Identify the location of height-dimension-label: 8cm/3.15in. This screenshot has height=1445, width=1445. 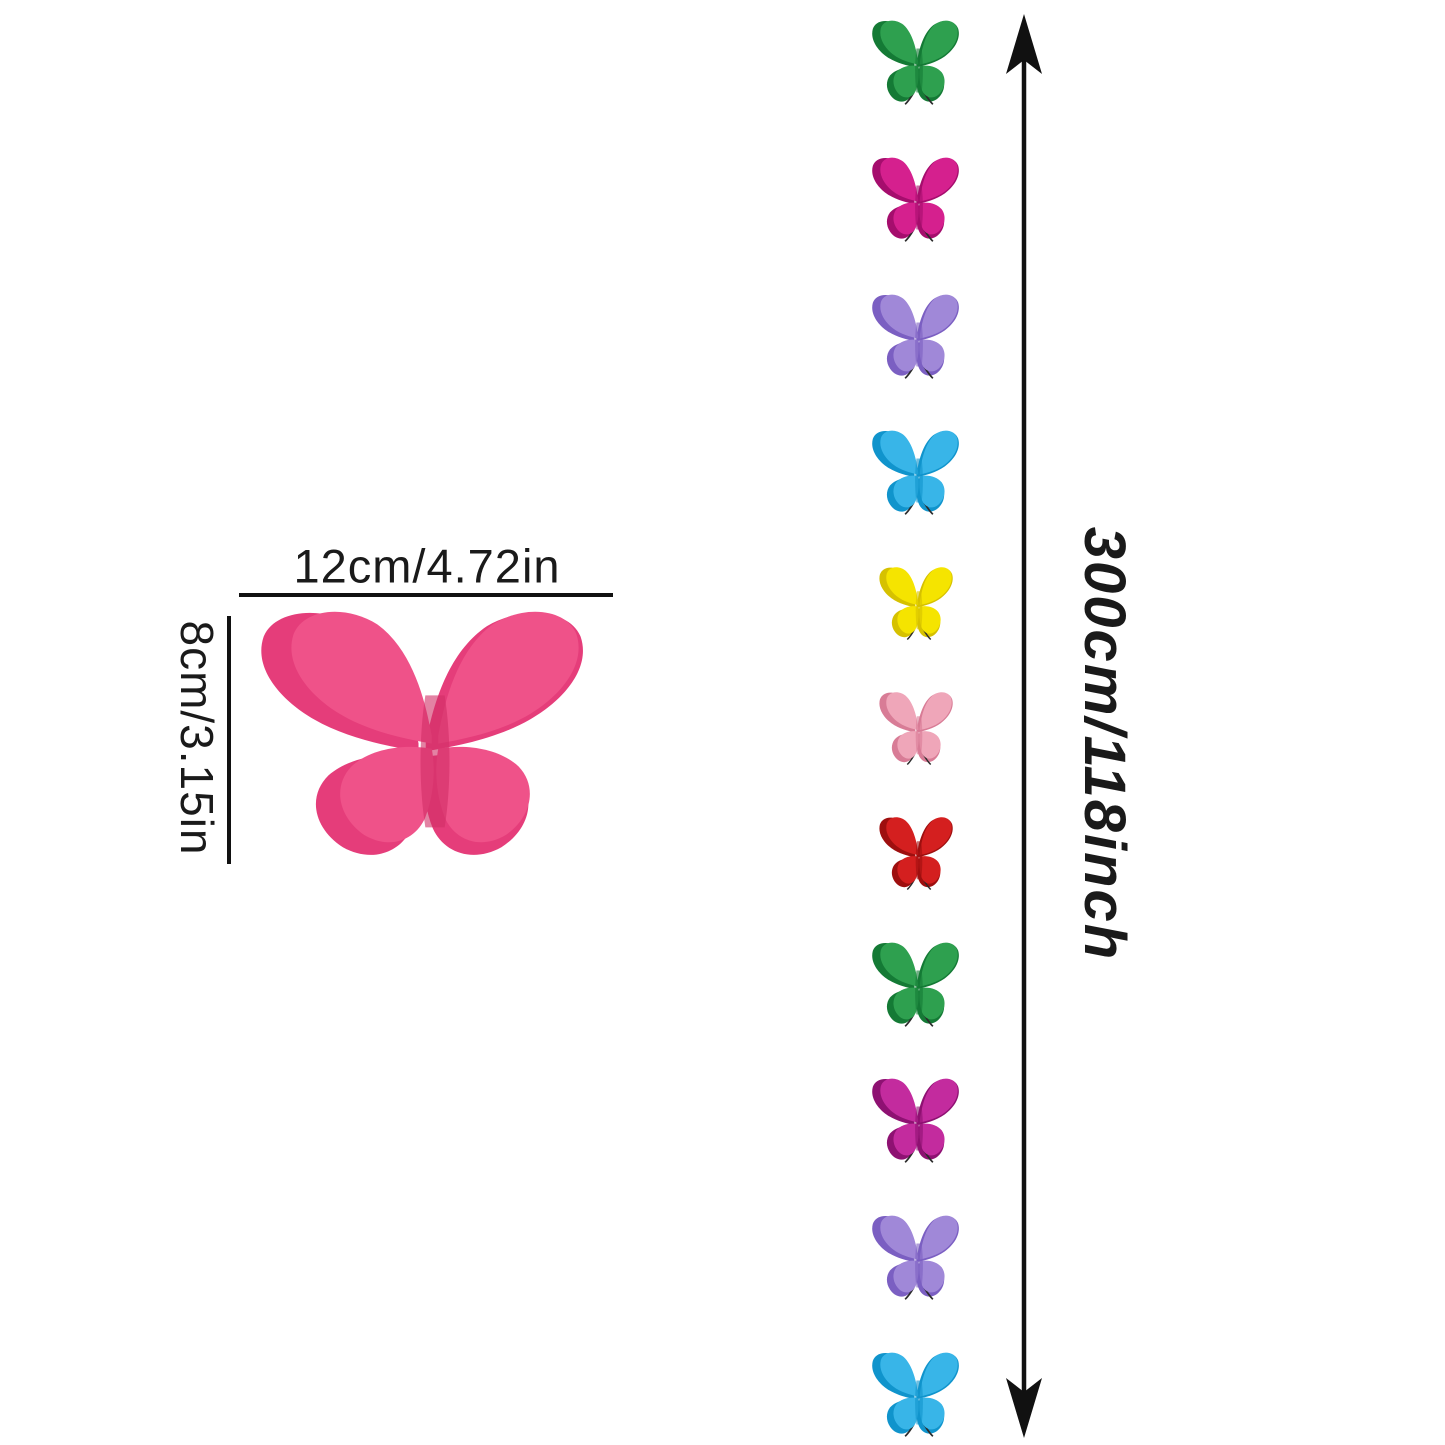
(197, 738).